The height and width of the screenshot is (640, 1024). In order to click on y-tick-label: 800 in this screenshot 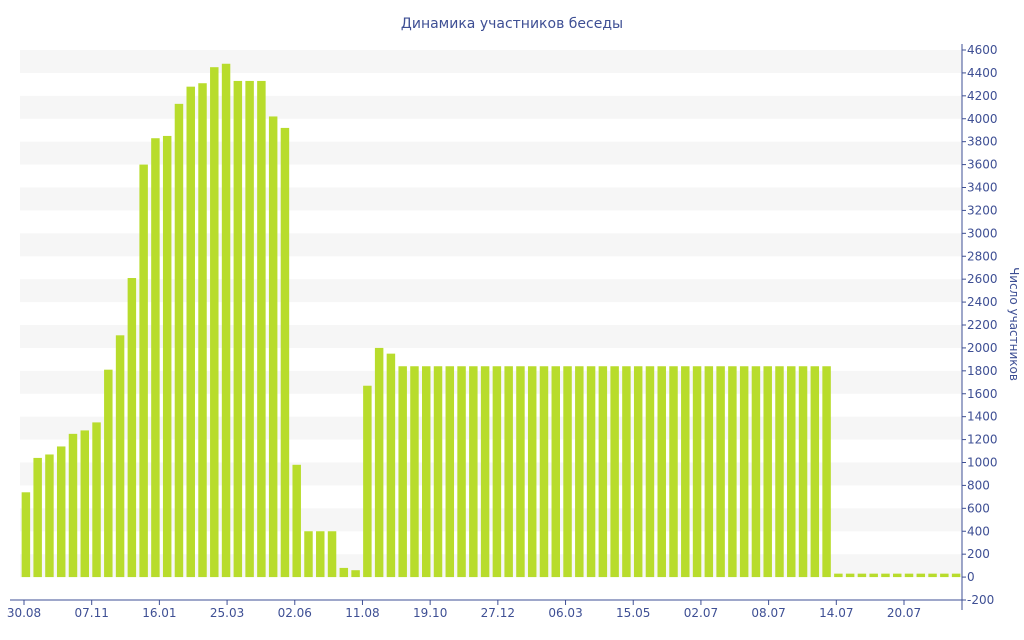, I will do `click(978, 485)`.